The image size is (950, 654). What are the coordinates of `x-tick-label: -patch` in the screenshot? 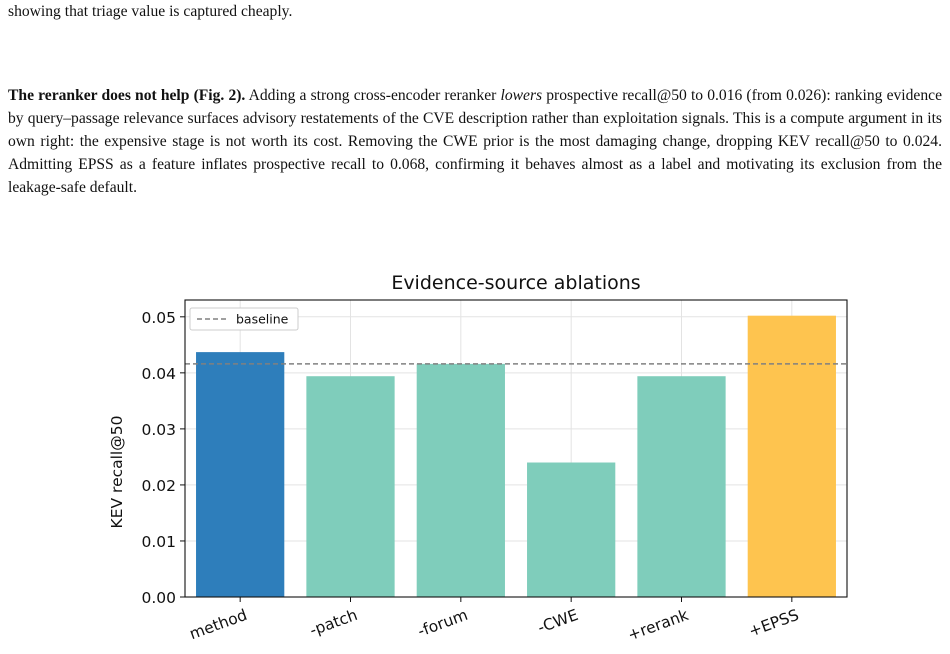 It's located at (333, 623).